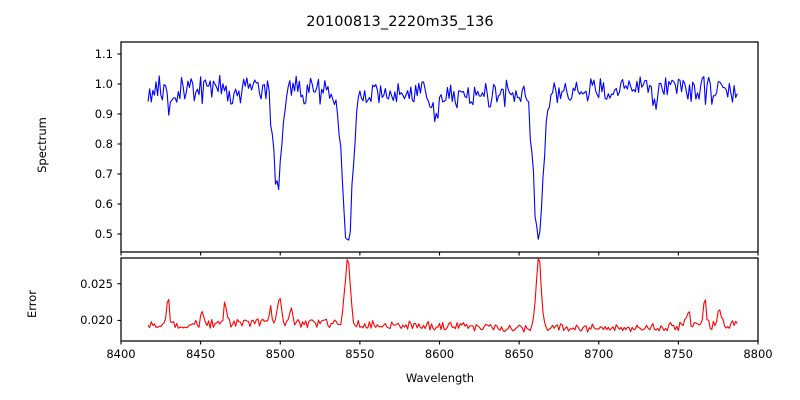 The image size is (800, 400). Describe the element at coordinates (280, 354) in the screenshot. I see `x-tick-label: 8500` at that location.